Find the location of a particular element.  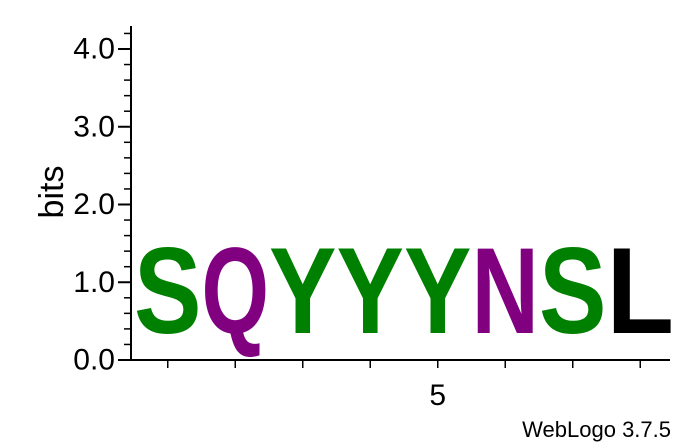

x-tick-label: 5 is located at coordinates (437, 395).